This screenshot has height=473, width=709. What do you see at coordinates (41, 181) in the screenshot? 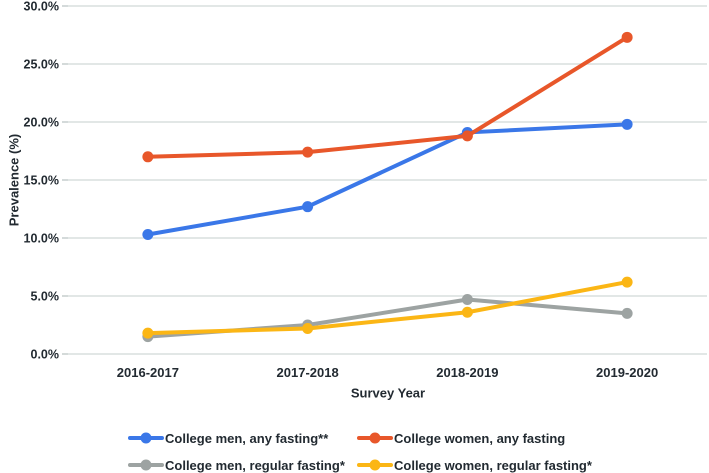
I see `y-tick-label: 15.0%` at bounding box center [41, 181].